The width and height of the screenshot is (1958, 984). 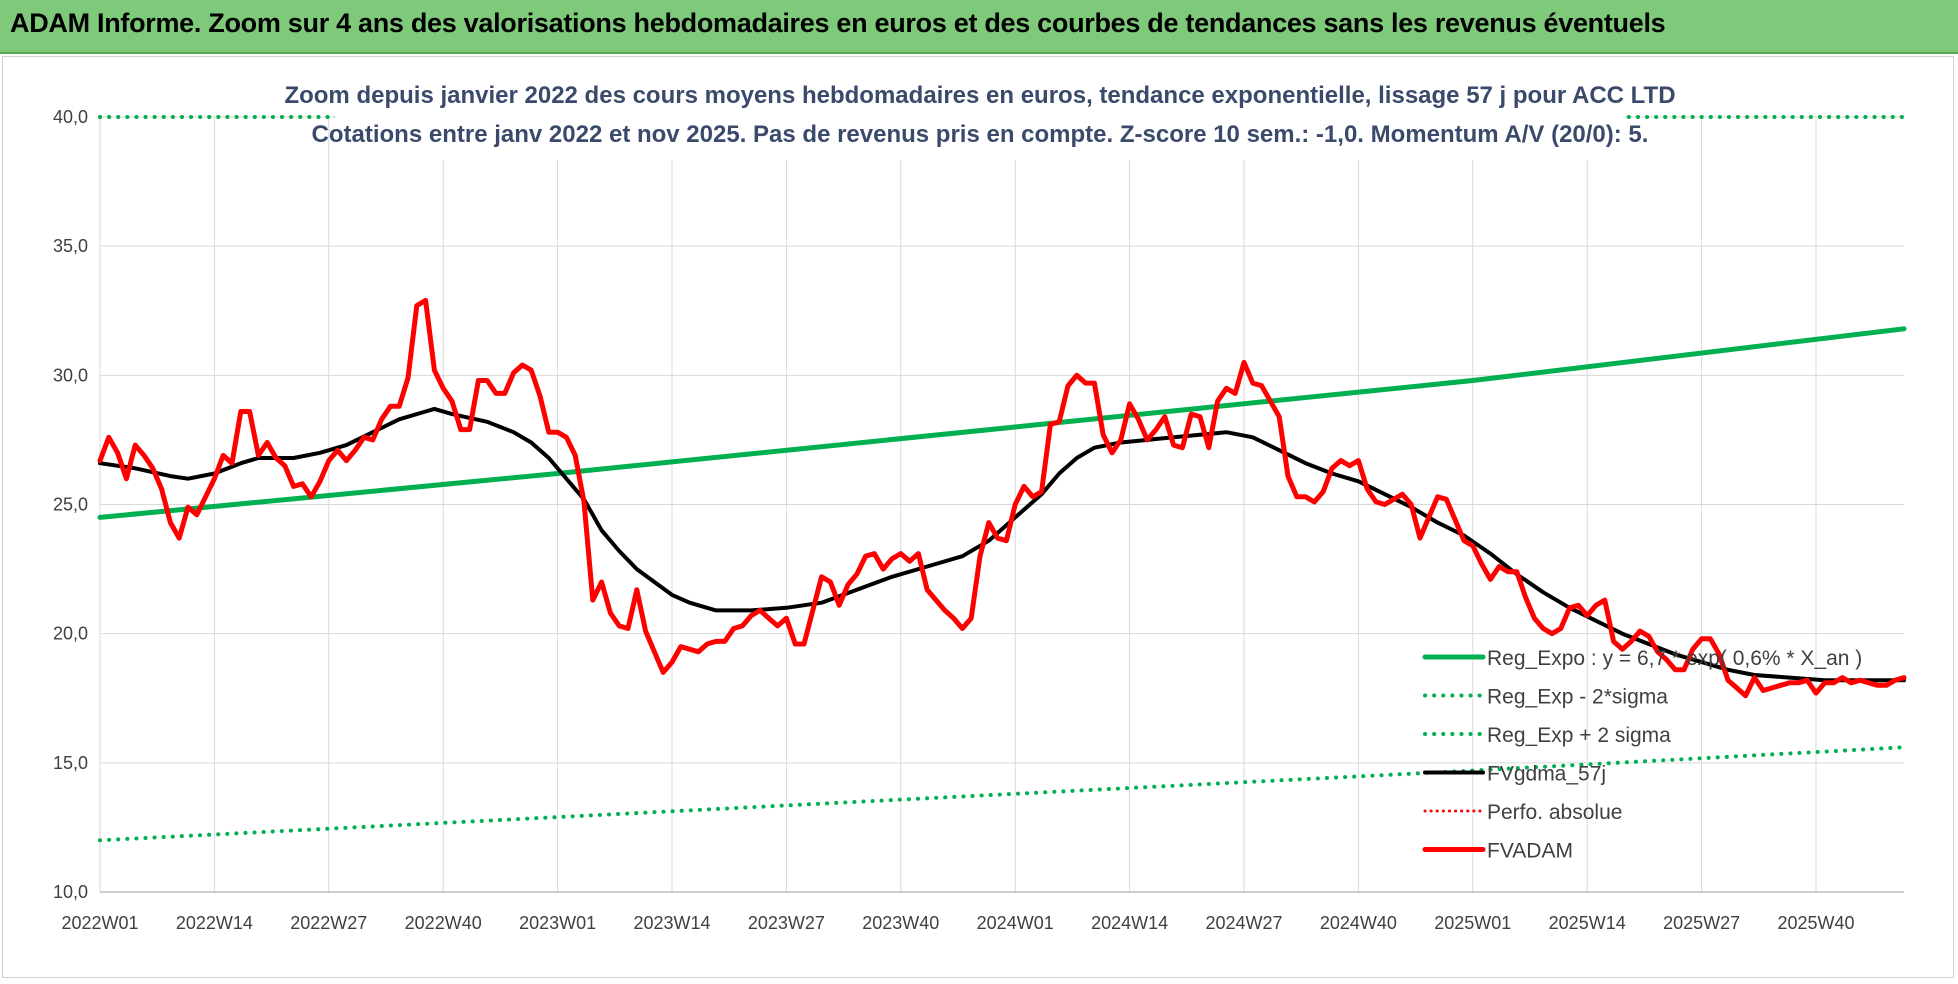 I want to click on y-tick-label: 25,0, so click(x=70, y=505).